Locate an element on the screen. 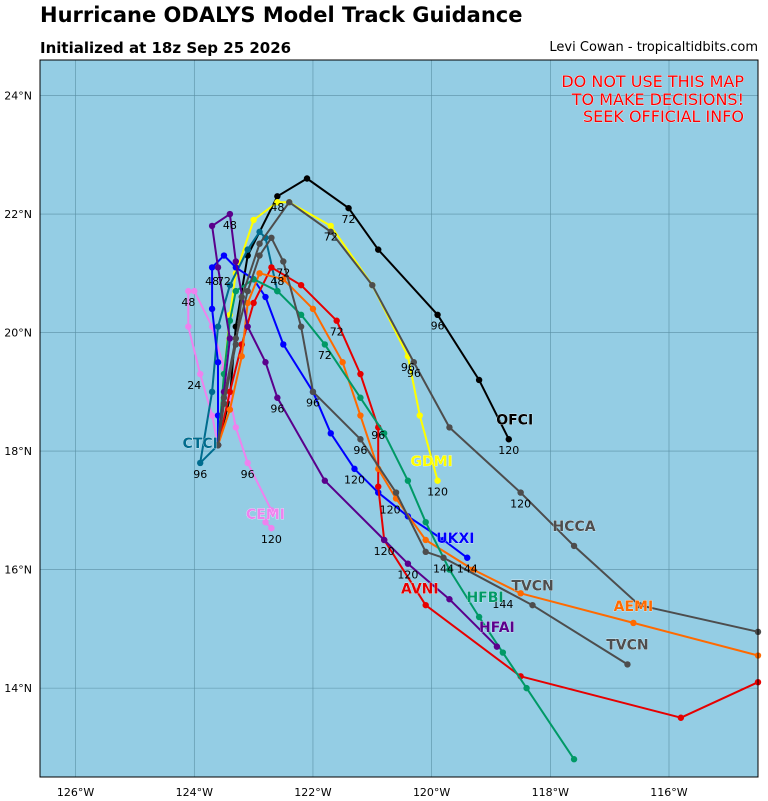  model-name-ofci: OFCI is located at coordinates (514, 420).